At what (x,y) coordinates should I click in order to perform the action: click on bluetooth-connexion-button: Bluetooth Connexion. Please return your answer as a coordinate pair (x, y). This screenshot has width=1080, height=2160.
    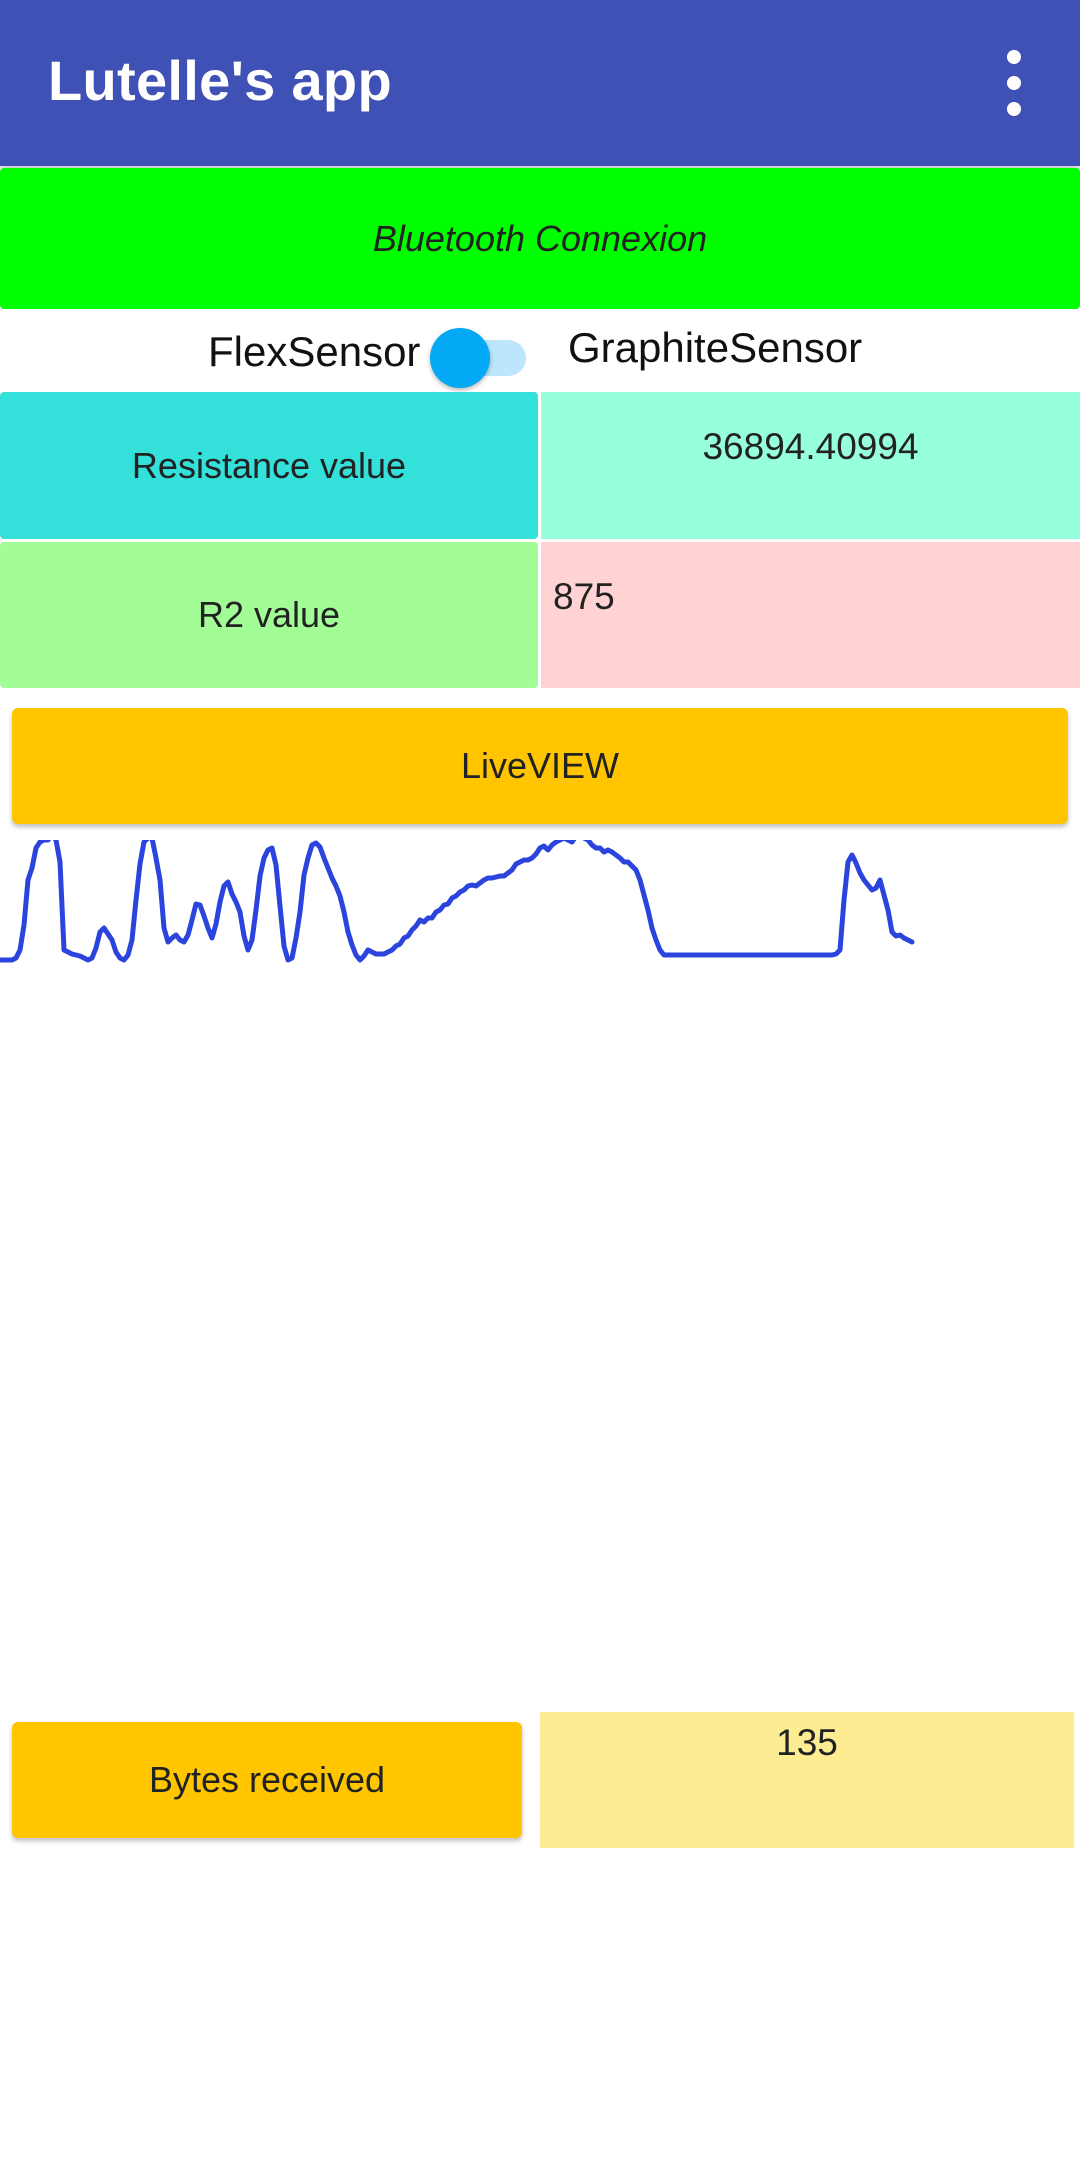
    Looking at the image, I should click on (540, 238).